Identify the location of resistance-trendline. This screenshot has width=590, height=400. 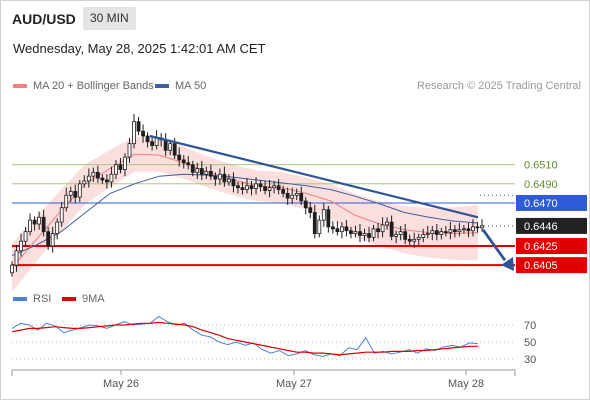
(314, 176).